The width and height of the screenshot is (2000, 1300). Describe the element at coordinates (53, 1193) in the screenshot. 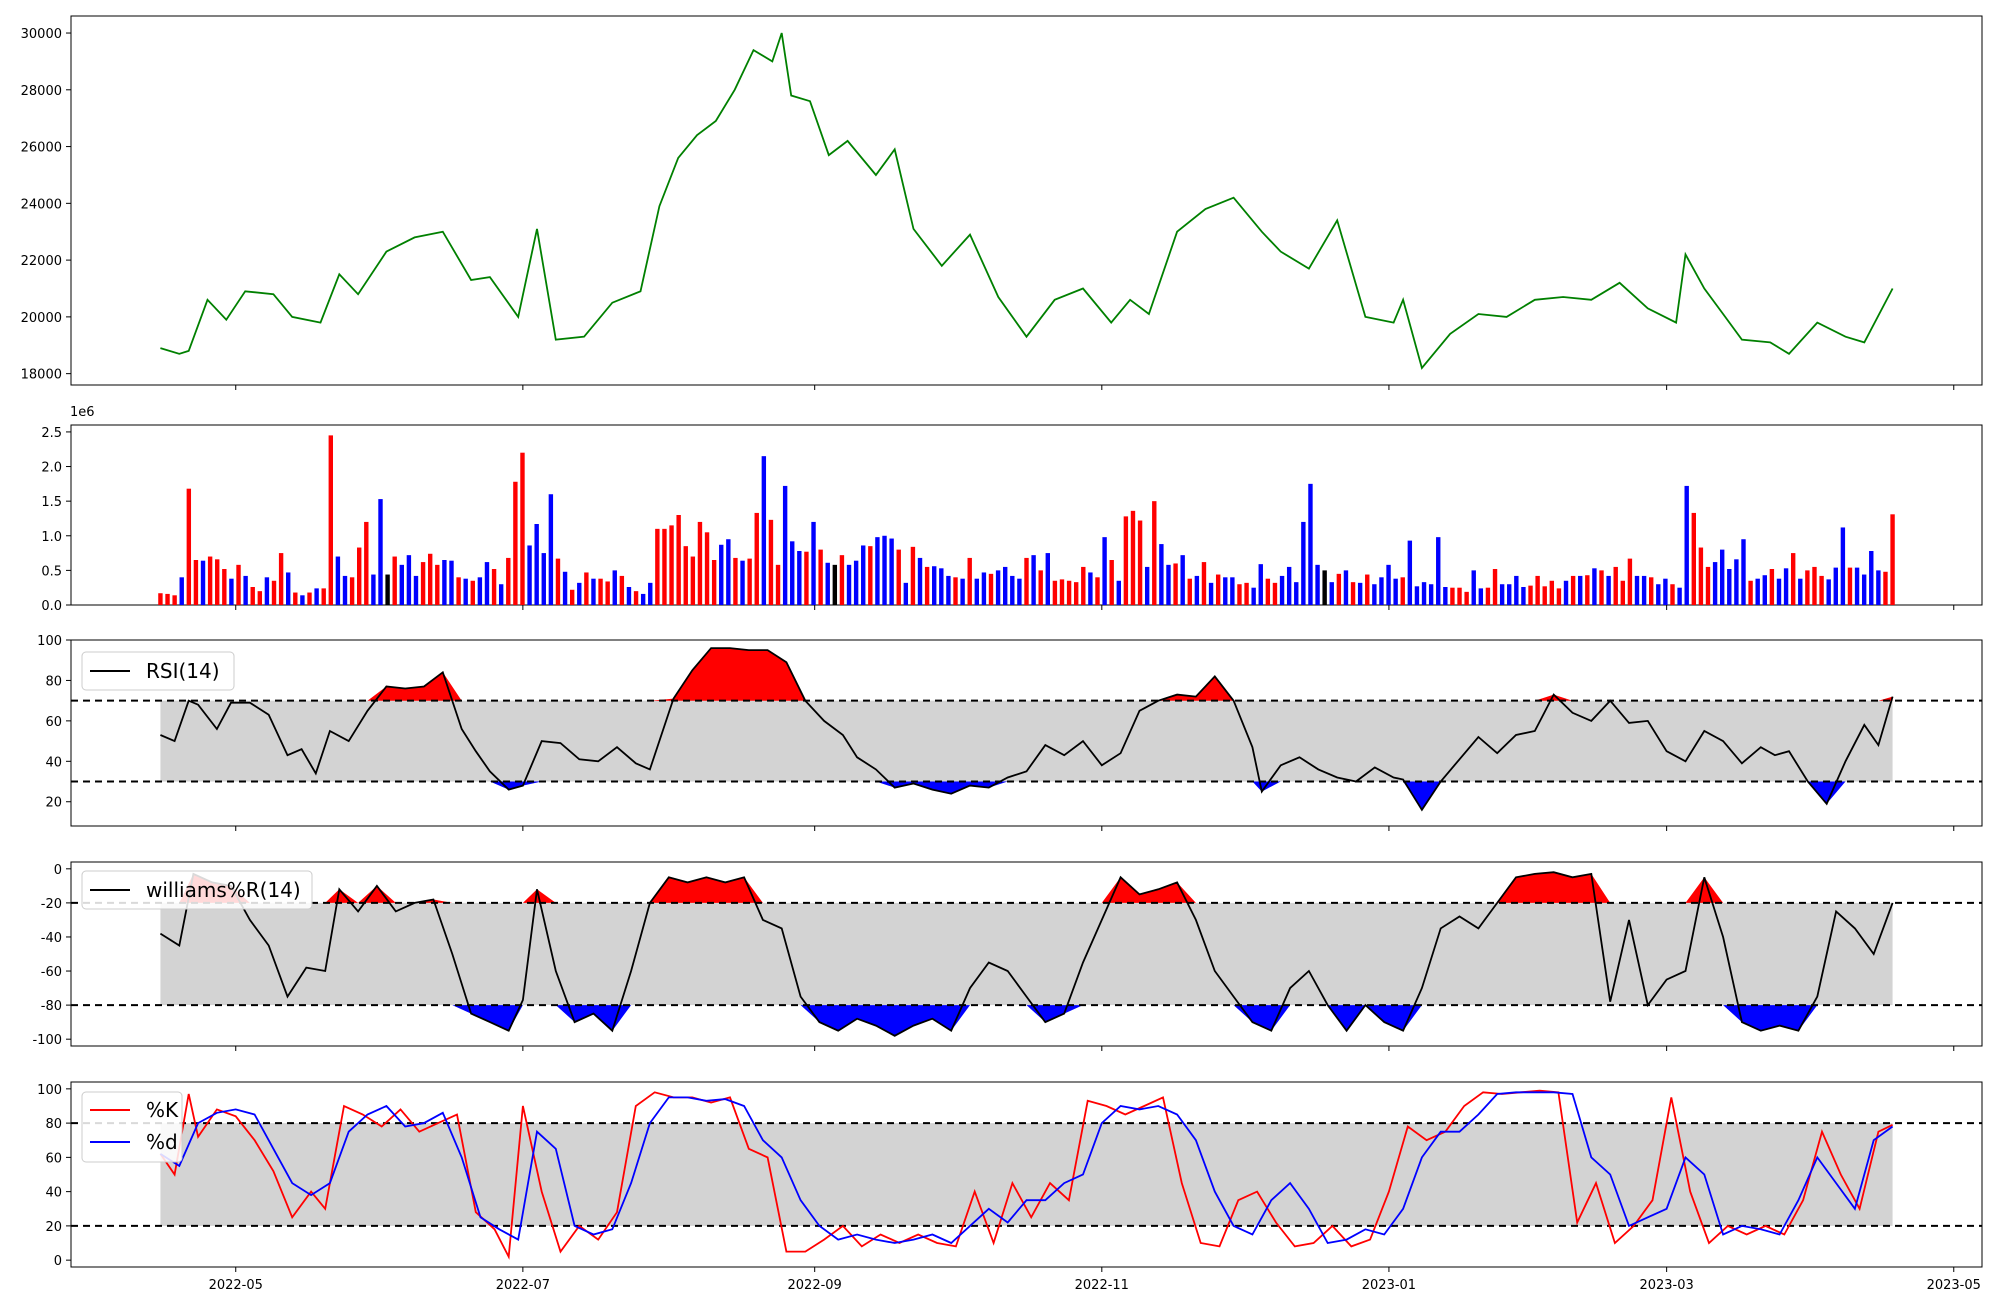

I see `stoch-ytick-label: 40` at that location.